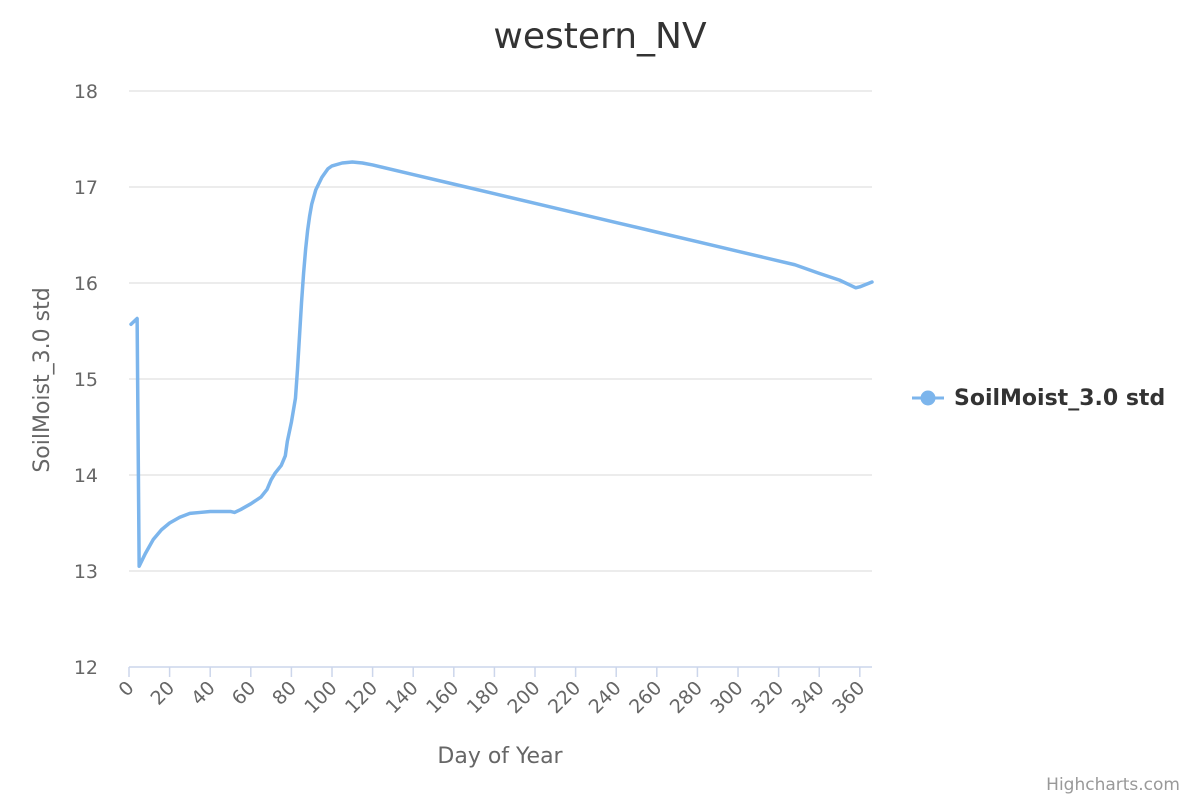 Image resolution: width=1200 pixels, height=800 pixels. What do you see at coordinates (86, 572) in the screenshot?
I see `y-tick-label: 13` at bounding box center [86, 572].